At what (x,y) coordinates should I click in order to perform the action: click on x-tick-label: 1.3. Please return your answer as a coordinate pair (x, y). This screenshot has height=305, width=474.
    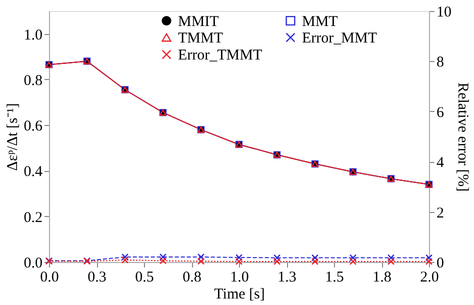
    Looking at the image, I should click on (287, 278).